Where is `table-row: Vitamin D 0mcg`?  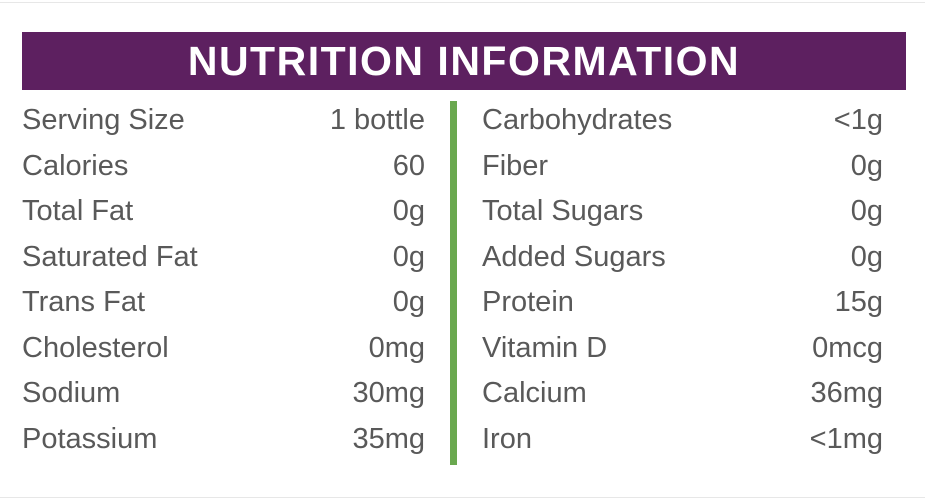 table-row: Vitamin D 0mcg is located at coordinates (682, 349).